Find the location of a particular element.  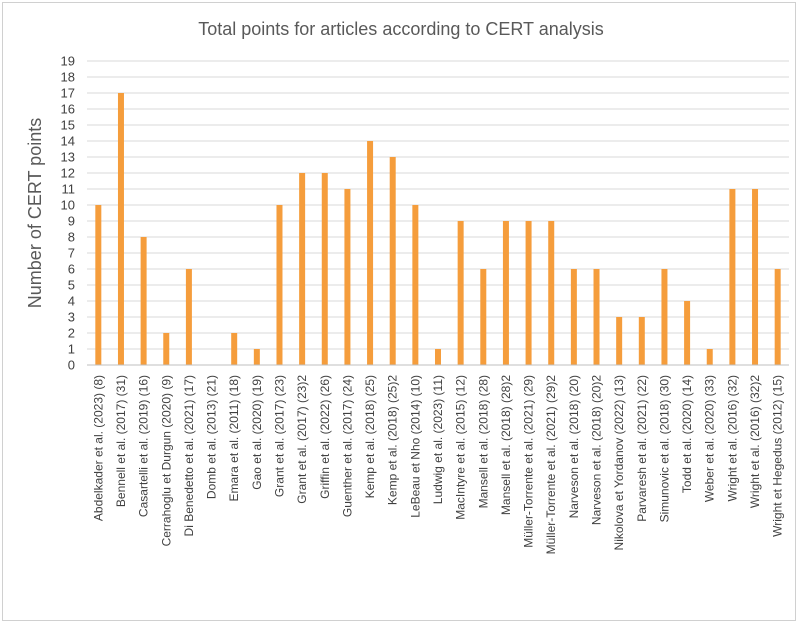

x-tick-label: Parvaresh et al. (2021) (22) is located at coordinates (642, 448).